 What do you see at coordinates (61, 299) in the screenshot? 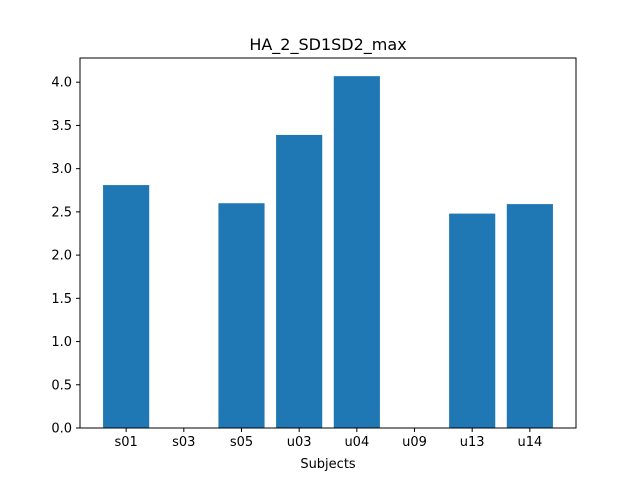
I see `y-tick-label: 1.5` at bounding box center [61, 299].